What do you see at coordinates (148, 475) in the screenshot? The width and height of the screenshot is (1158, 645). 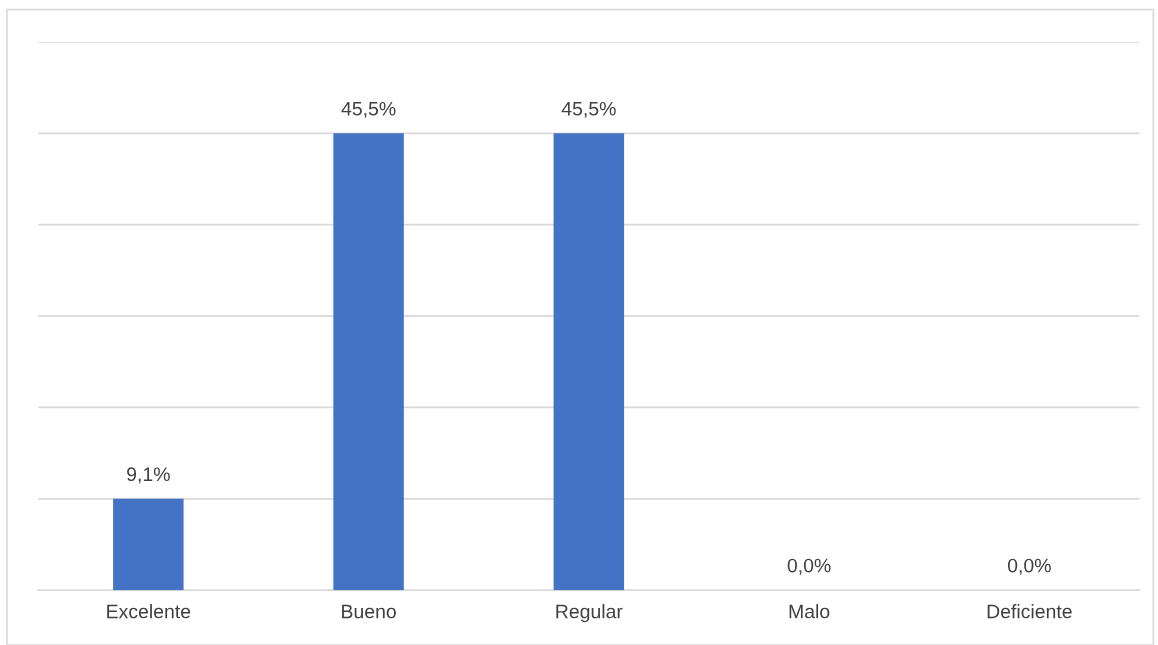 I see `data-label: 9,1%` at bounding box center [148, 475].